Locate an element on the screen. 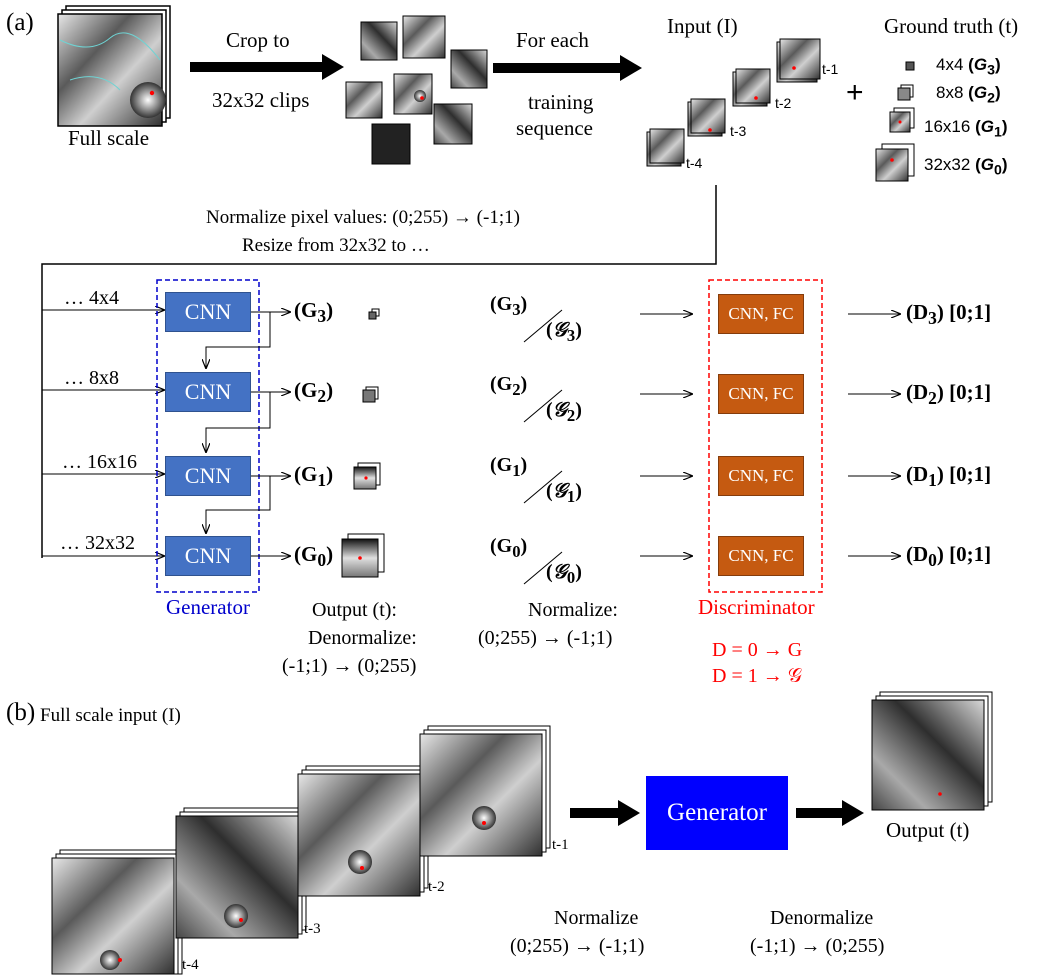 Image resolution: width=1046 pixels, height=978 pixels. generator-dashed-box is located at coordinates (208, 436).